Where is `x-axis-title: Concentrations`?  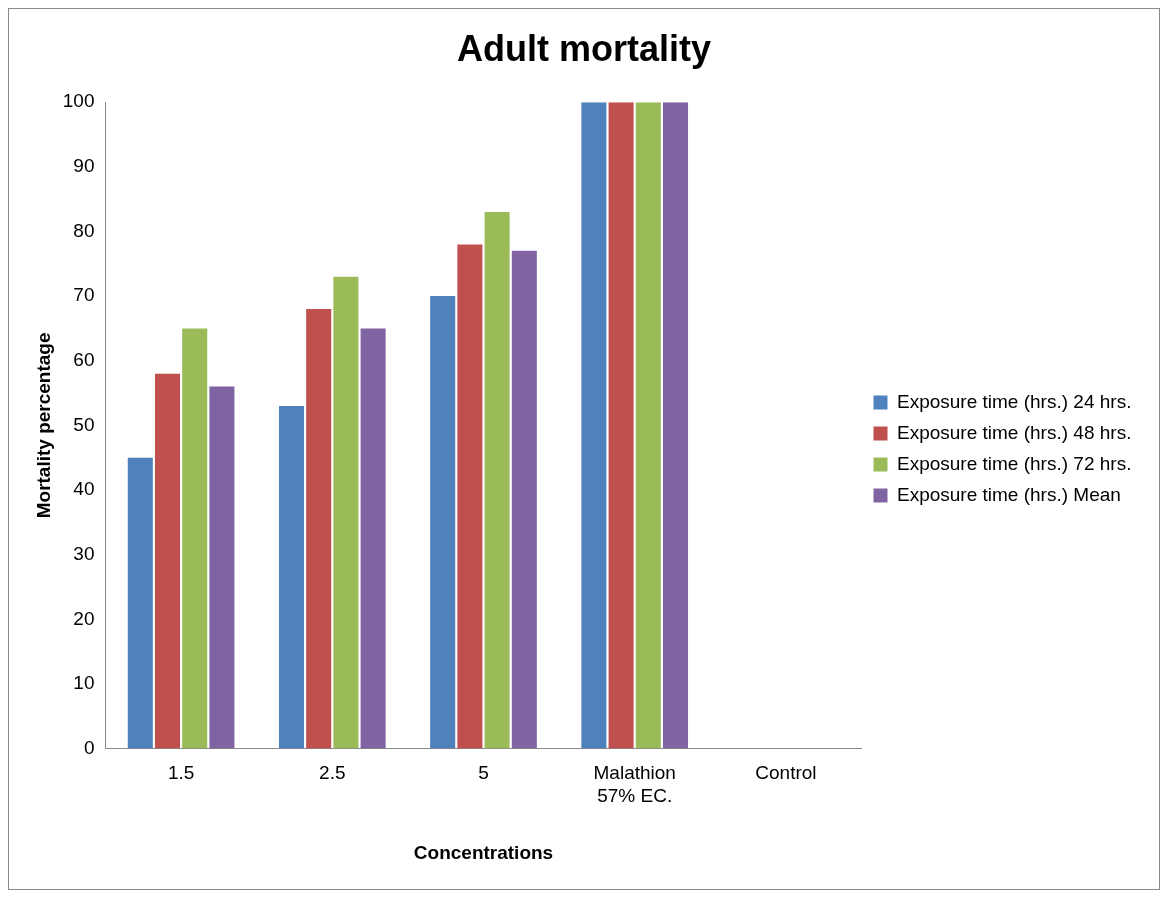 x-axis-title: Concentrations is located at coordinates (483, 852).